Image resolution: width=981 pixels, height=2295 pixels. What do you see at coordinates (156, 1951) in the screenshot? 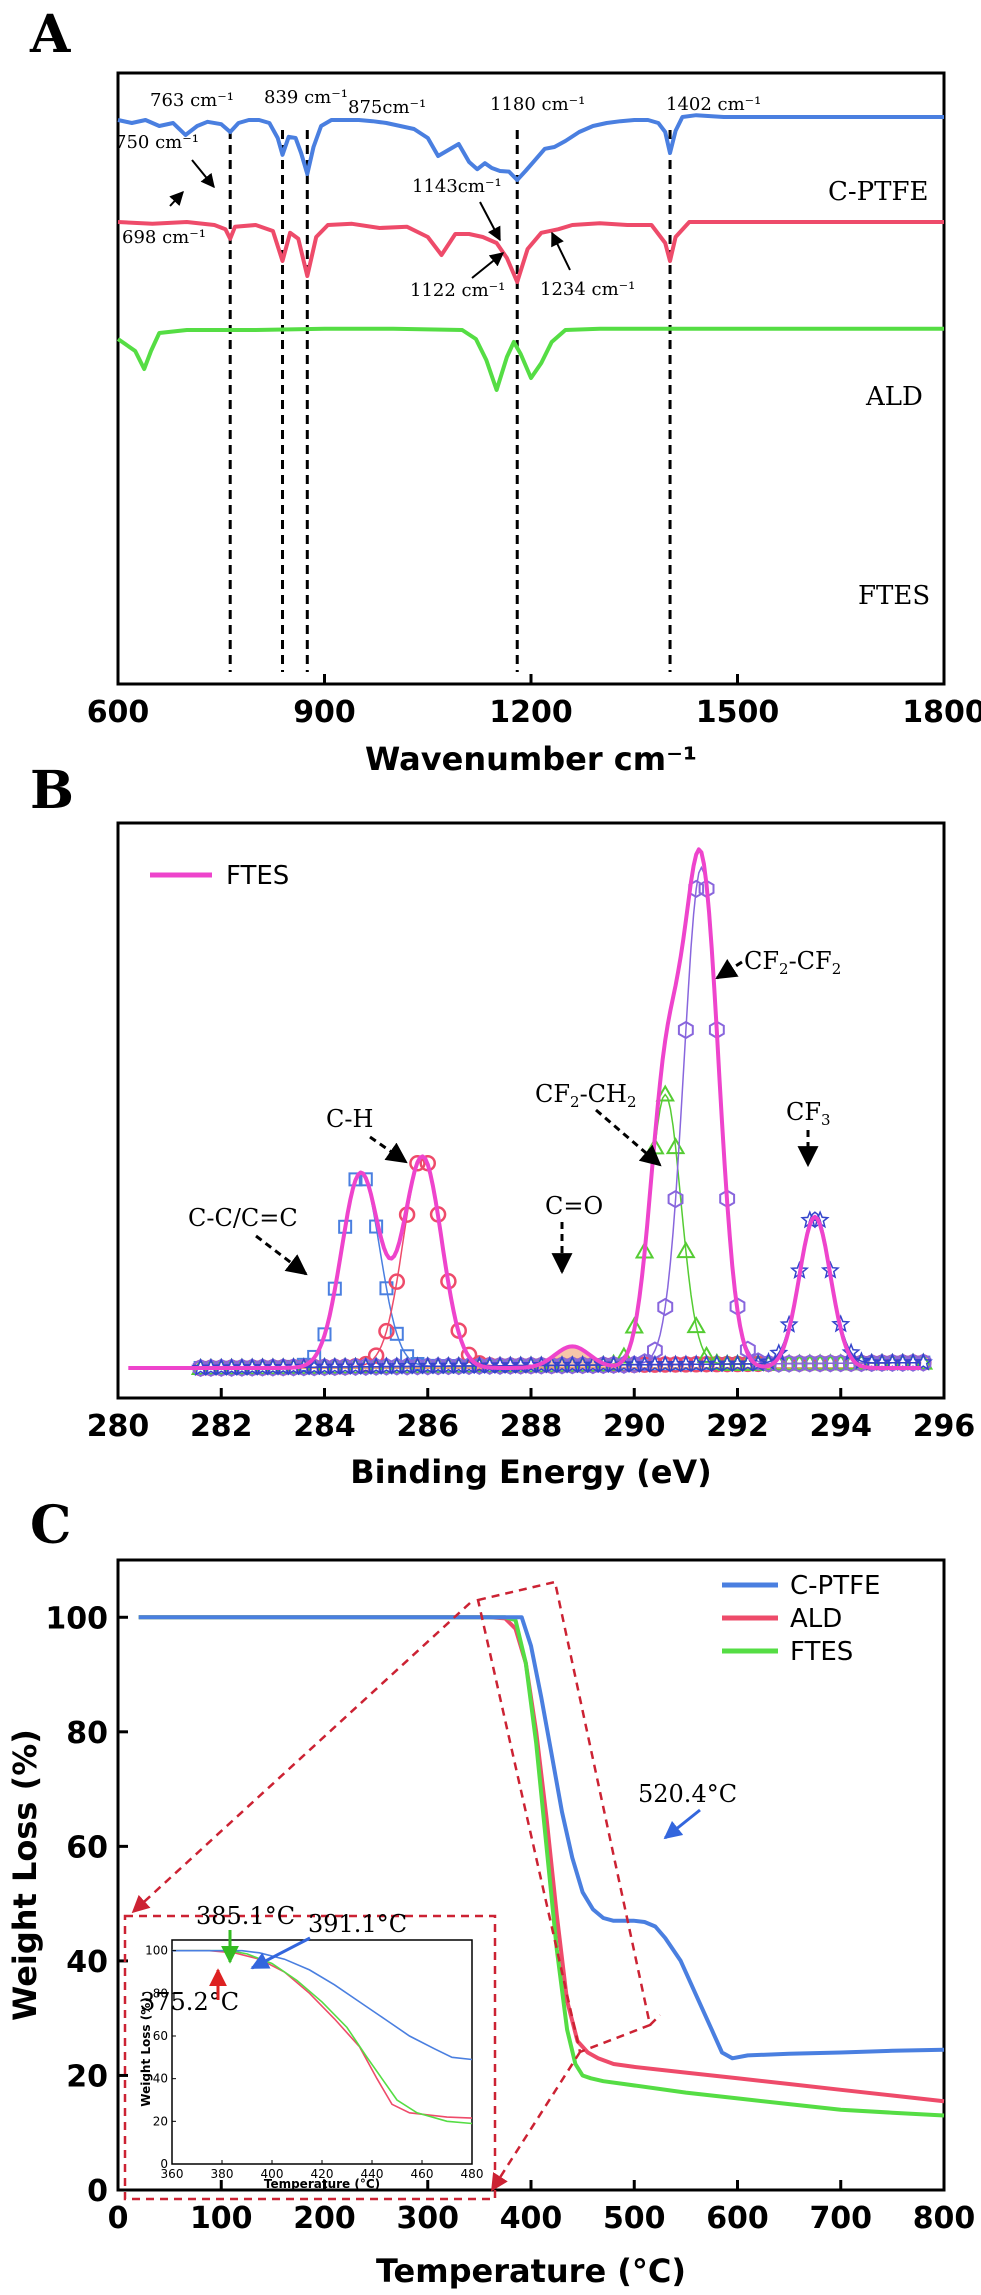
I see `inset-y-tick-label-100: 100` at bounding box center [156, 1951].